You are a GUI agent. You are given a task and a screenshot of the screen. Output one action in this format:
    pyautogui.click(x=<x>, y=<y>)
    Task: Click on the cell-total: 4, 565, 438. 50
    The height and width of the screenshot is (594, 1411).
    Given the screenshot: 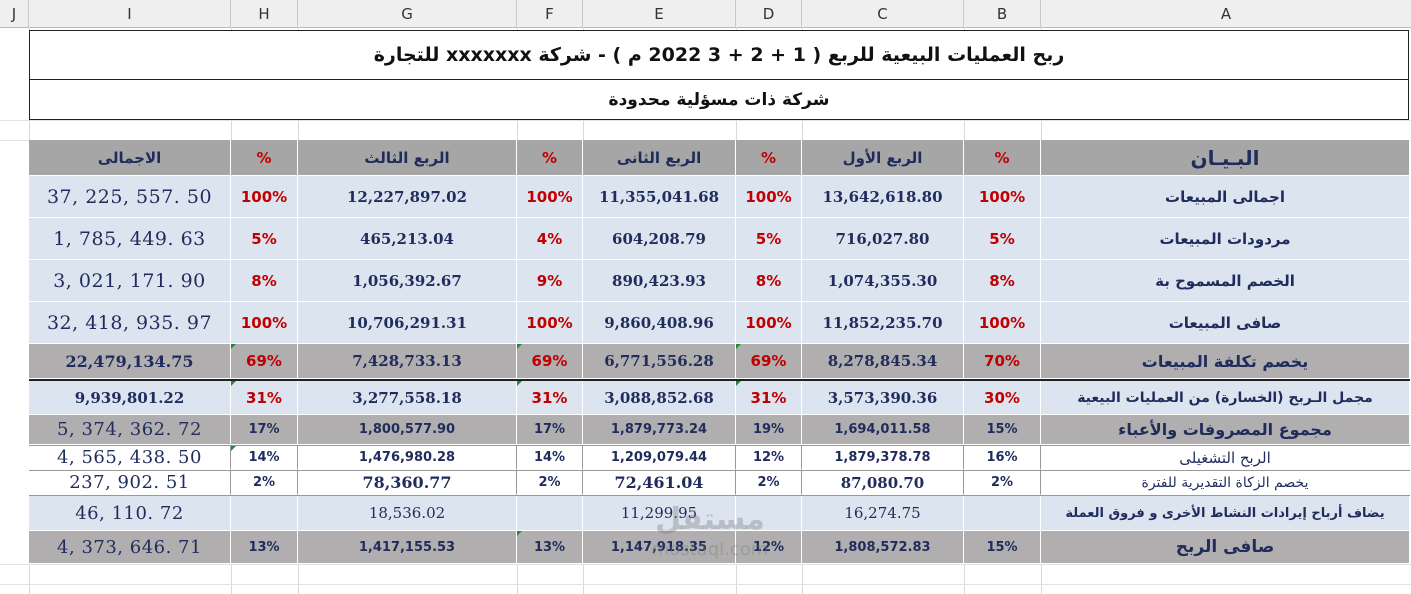 What is the action you would take?
    pyautogui.click(x=130, y=458)
    